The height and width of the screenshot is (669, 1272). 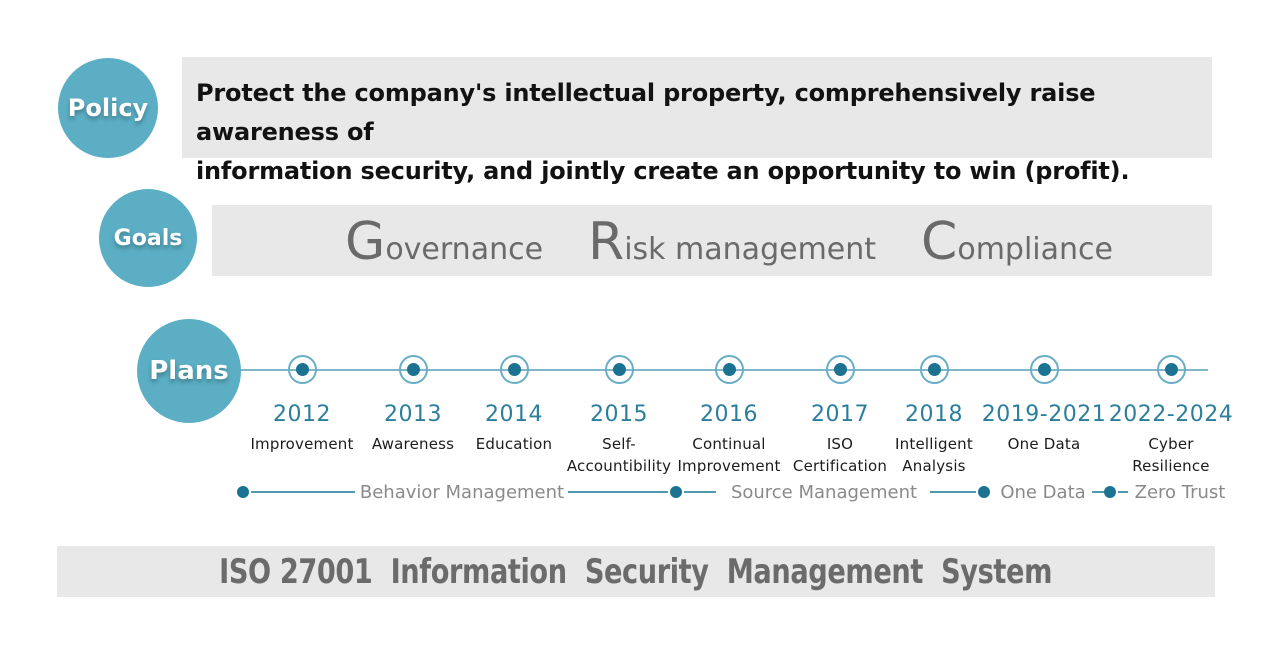 What do you see at coordinates (413, 414) in the screenshot?
I see `milestone-year: 2013` at bounding box center [413, 414].